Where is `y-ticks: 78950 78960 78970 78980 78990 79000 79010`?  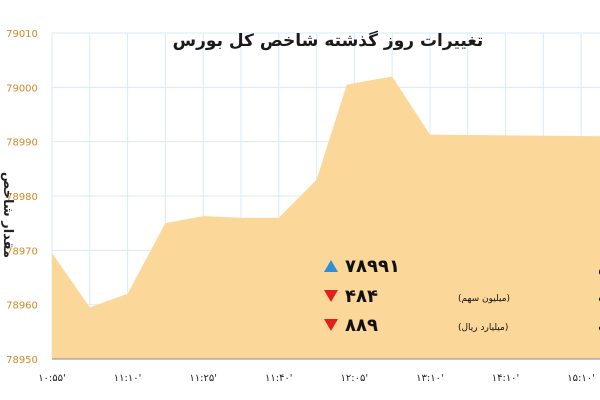 y-ticks: 78950 78960 78970 78980 78990 79000 79010 is located at coordinates (22, 197).